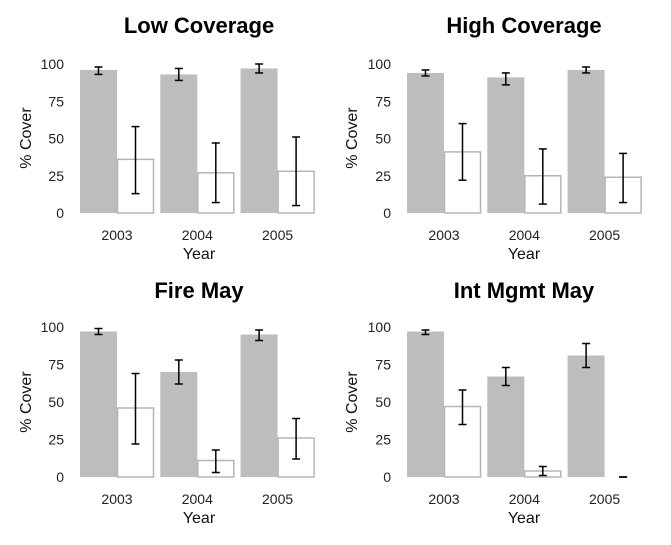 The width and height of the screenshot is (671, 545). I want to click on chart-title: Low Coverage, so click(199, 25).